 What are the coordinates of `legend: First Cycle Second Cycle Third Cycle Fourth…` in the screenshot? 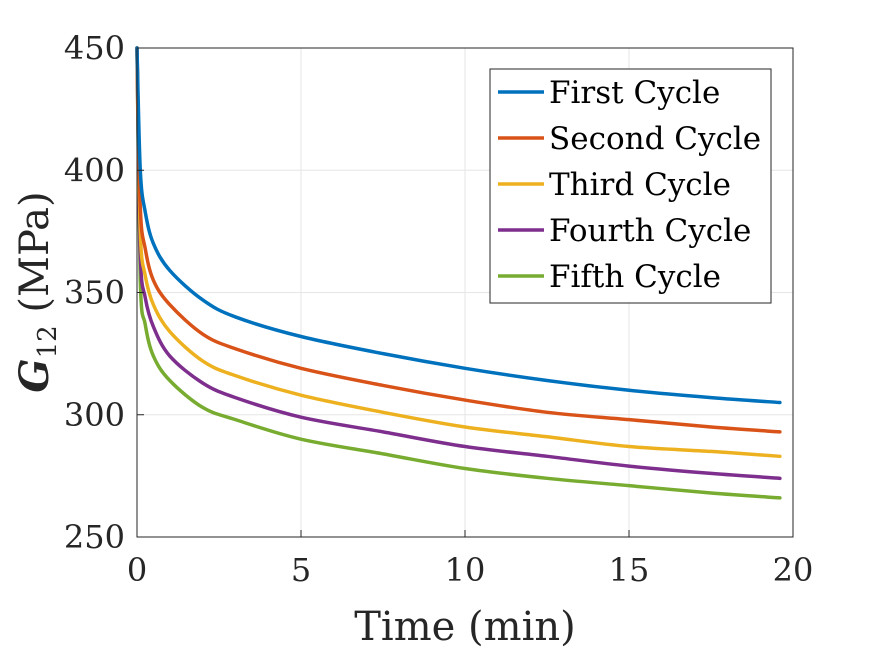 It's located at (630, 186).